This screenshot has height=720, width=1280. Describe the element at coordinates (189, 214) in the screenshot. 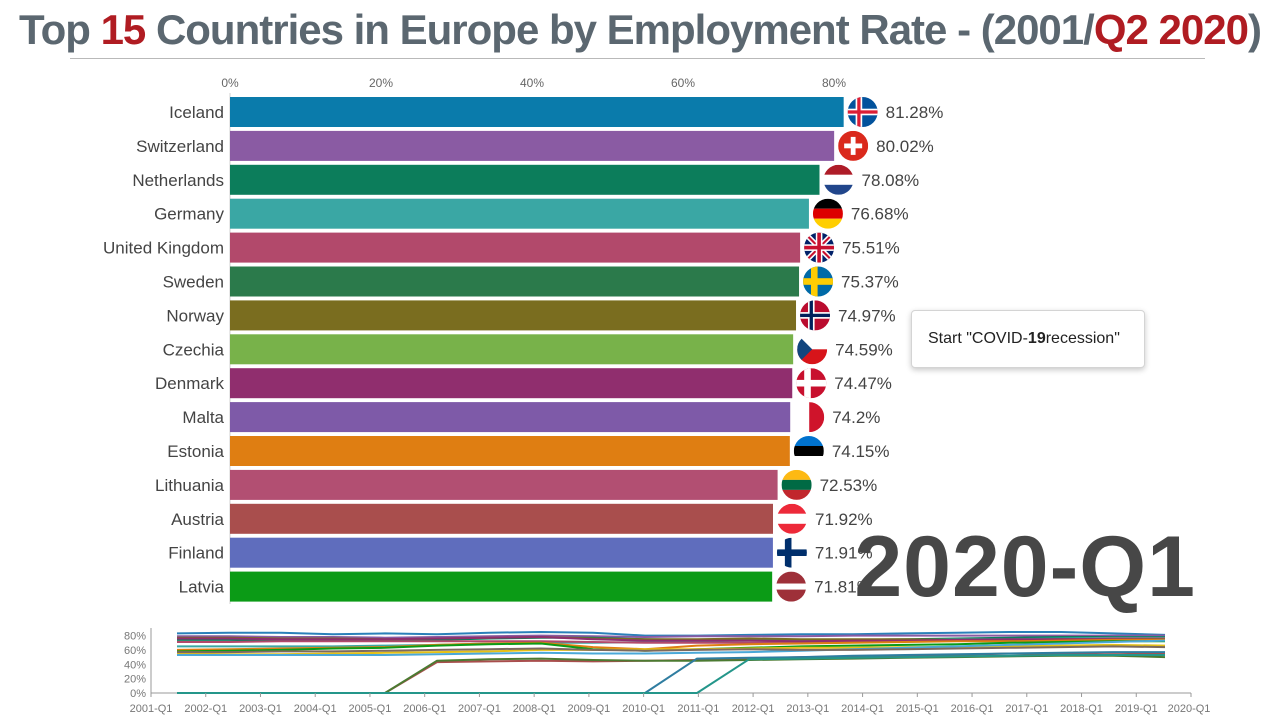

I see `category-label: Germany` at that location.